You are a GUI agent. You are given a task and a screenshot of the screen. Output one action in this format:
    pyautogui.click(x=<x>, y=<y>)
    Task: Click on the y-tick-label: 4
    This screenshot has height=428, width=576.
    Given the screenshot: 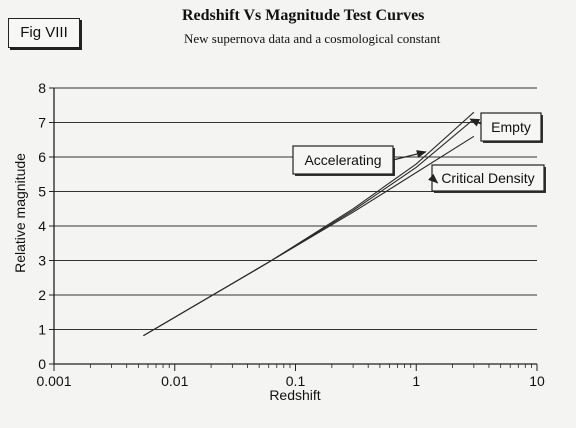 What is the action you would take?
    pyautogui.click(x=42, y=226)
    